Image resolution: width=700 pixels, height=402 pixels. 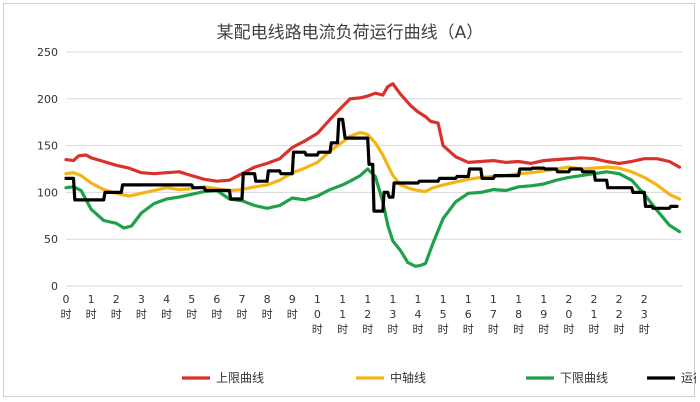 I want to click on legend-item-1: 中轴线, so click(x=391, y=377).